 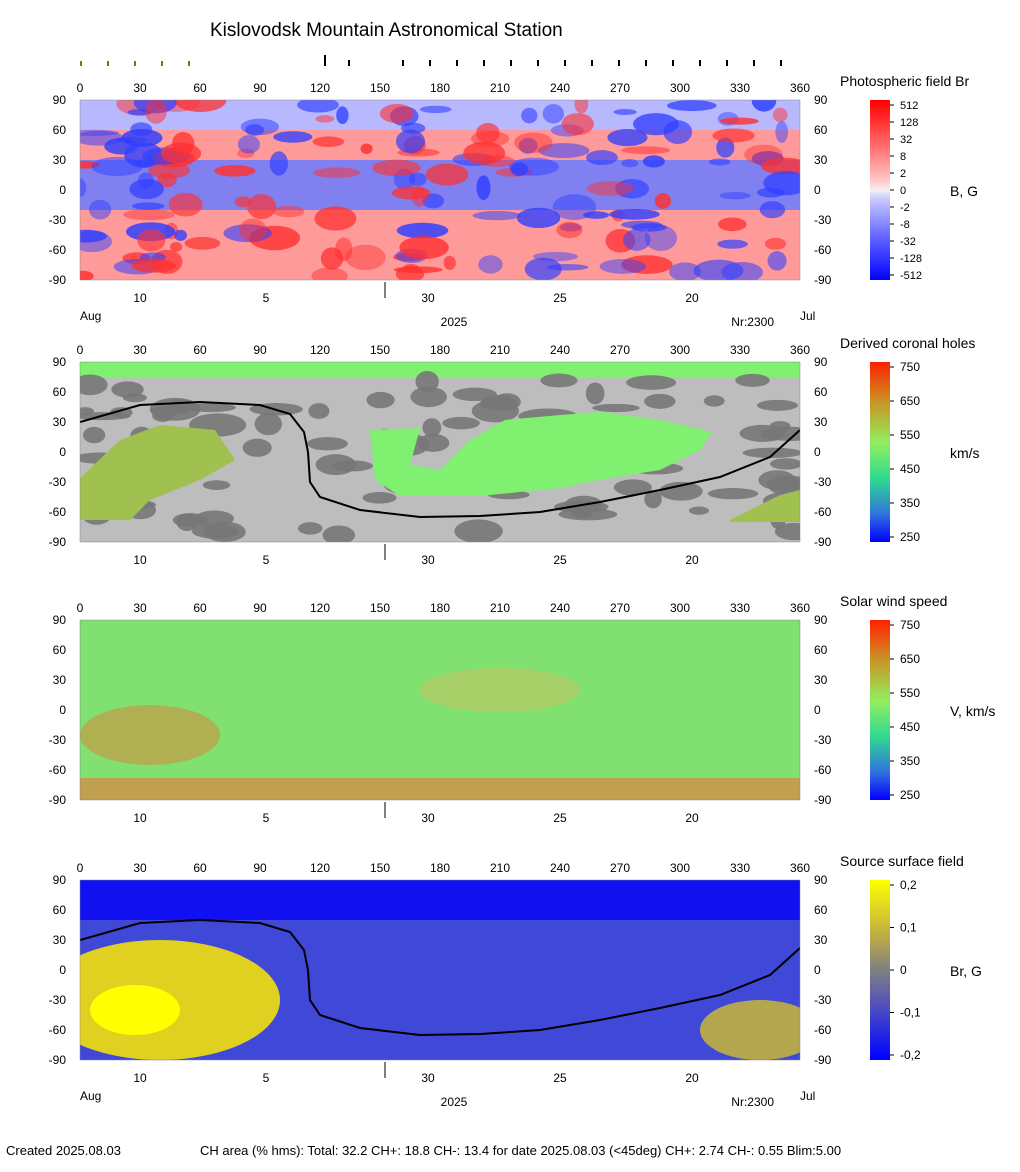 I want to click on fast-wind-region, so click(x=500, y=690).